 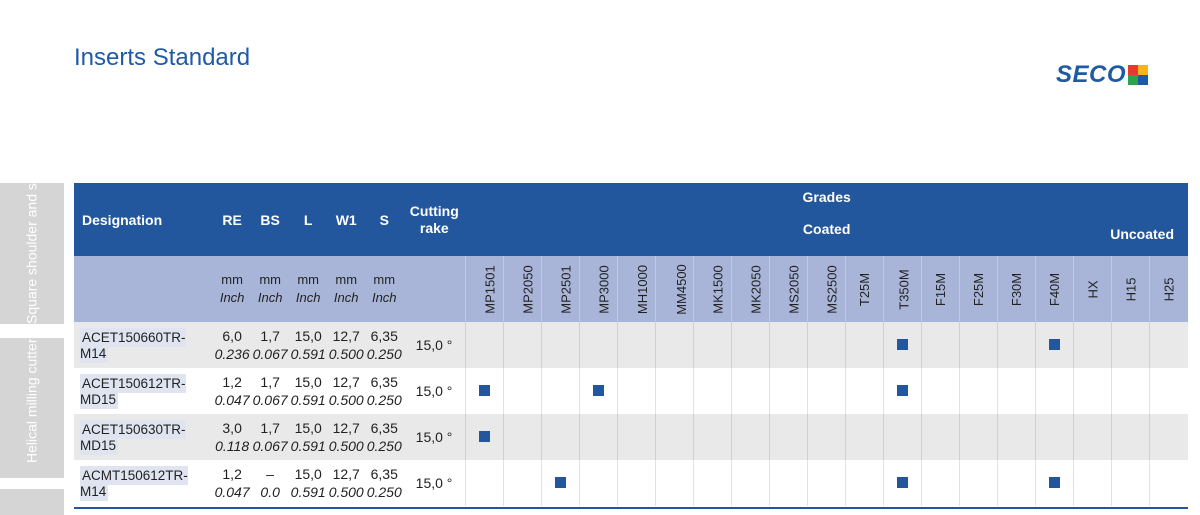 I want to click on side-tab-next, so click(x=32, y=502).